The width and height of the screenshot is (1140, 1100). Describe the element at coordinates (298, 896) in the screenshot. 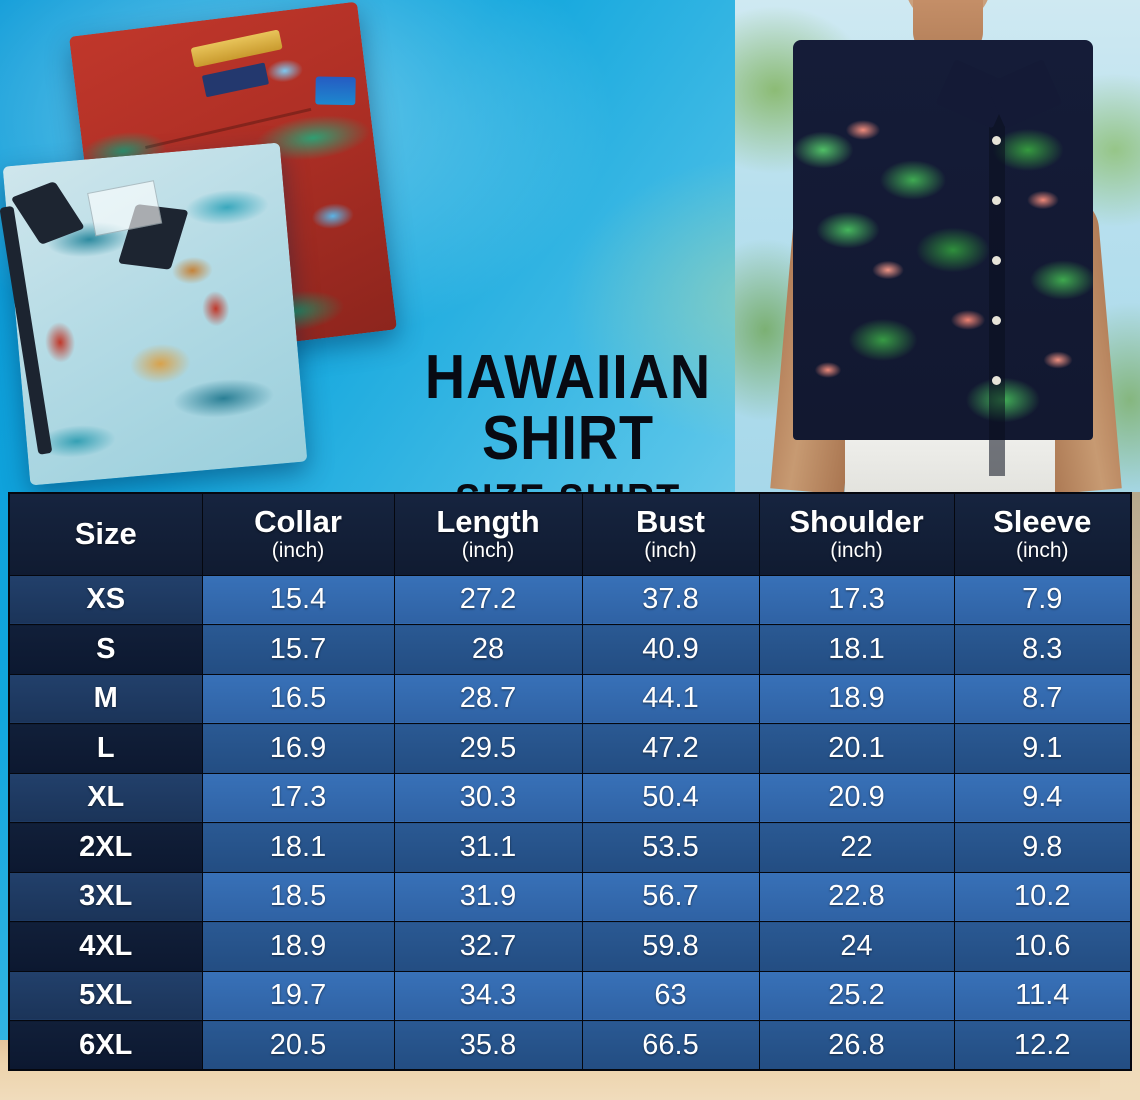

I see `cell-collar: 18.5` at that location.